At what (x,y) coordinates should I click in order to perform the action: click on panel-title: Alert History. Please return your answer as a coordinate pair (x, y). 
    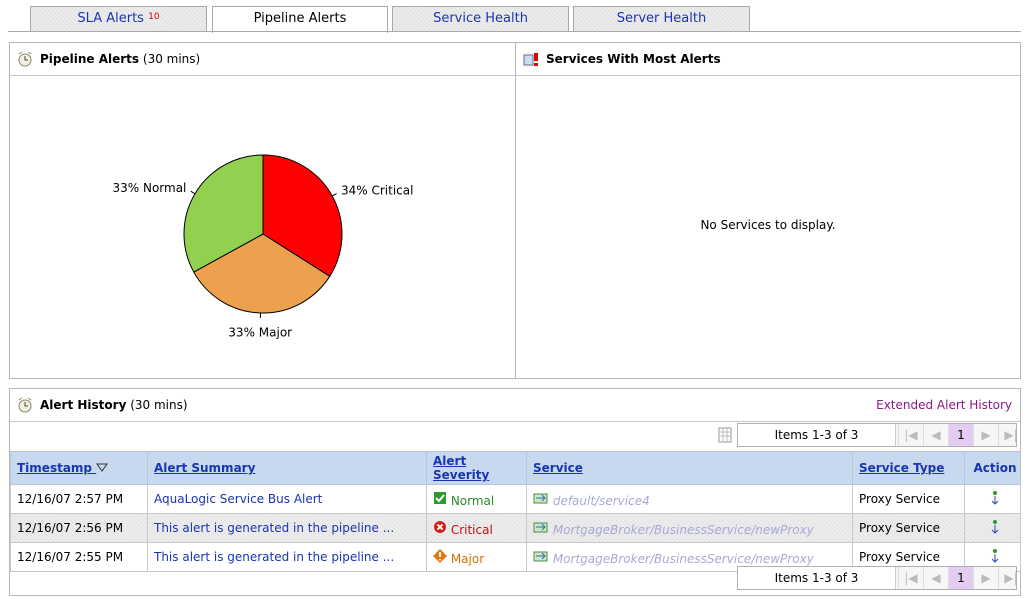
    Looking at the image, I should click on (83, 405).